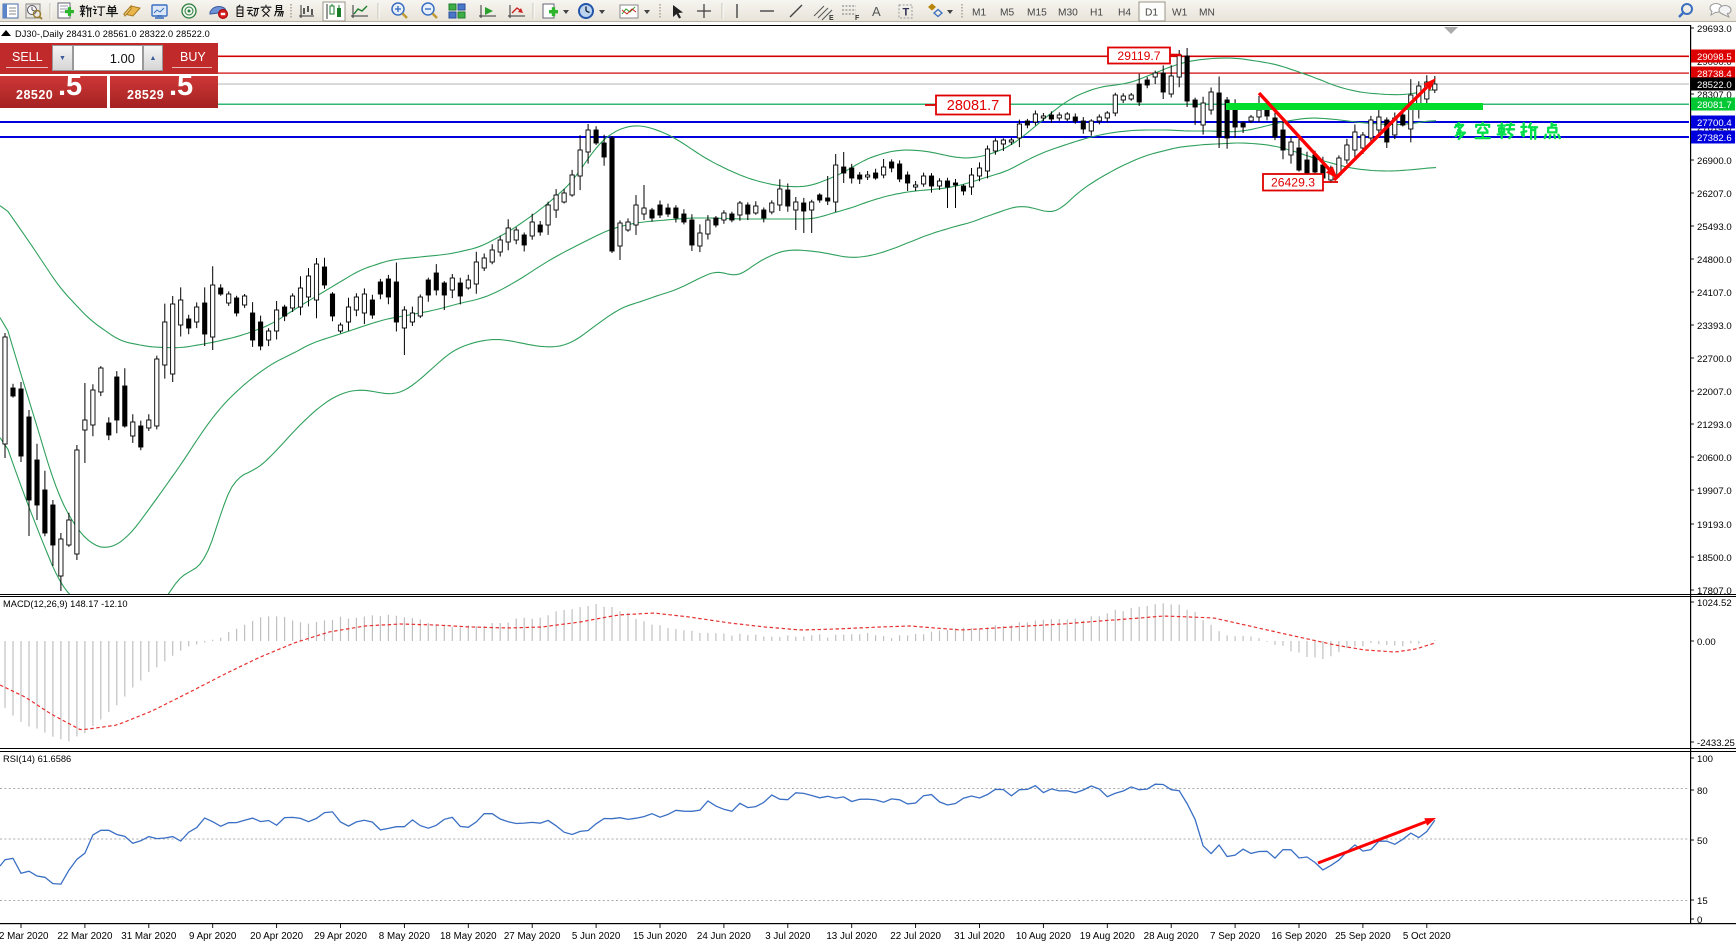 The height and width of the screenshot is (944, 1736). Describe the element at coordinates (1044, 936) in the screenshot. I see `svg-text: 10 Aug 2020` at that location.